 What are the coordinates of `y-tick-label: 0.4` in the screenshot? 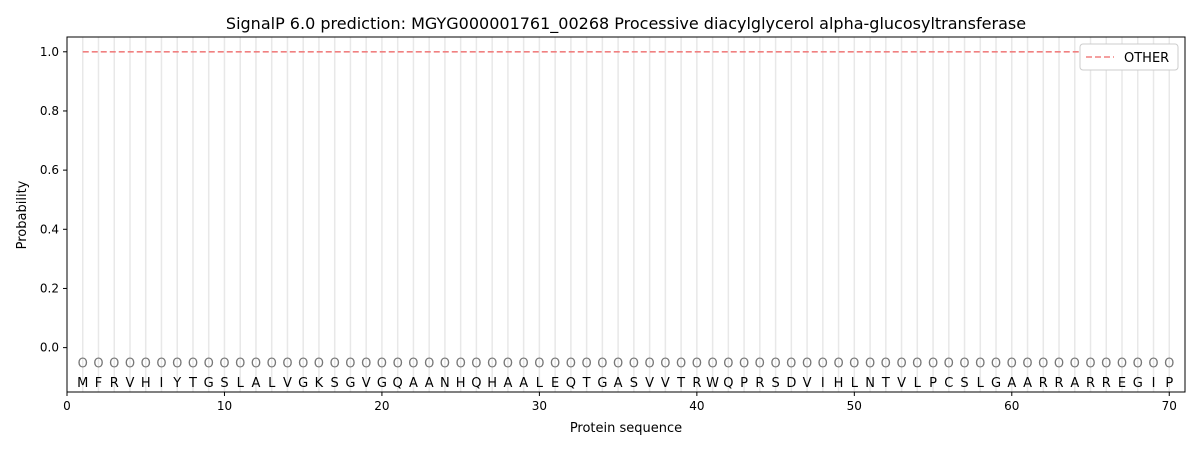 It's located at (49, 229).